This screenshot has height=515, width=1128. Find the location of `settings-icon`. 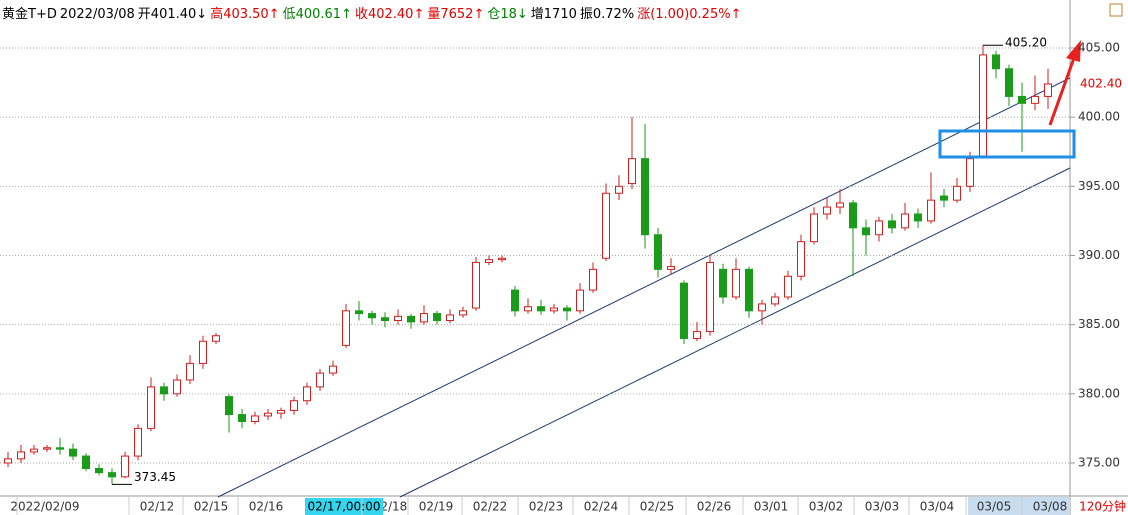

settings-icon is located at coordinates (1116, 10).